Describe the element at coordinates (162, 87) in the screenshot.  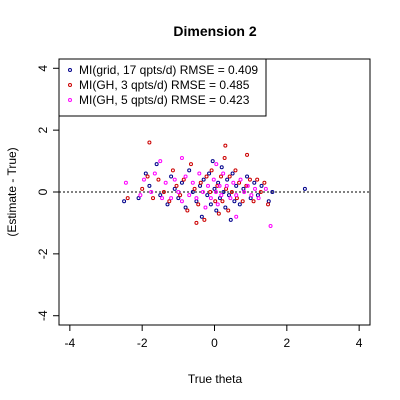
I see `legend-box` at that location.